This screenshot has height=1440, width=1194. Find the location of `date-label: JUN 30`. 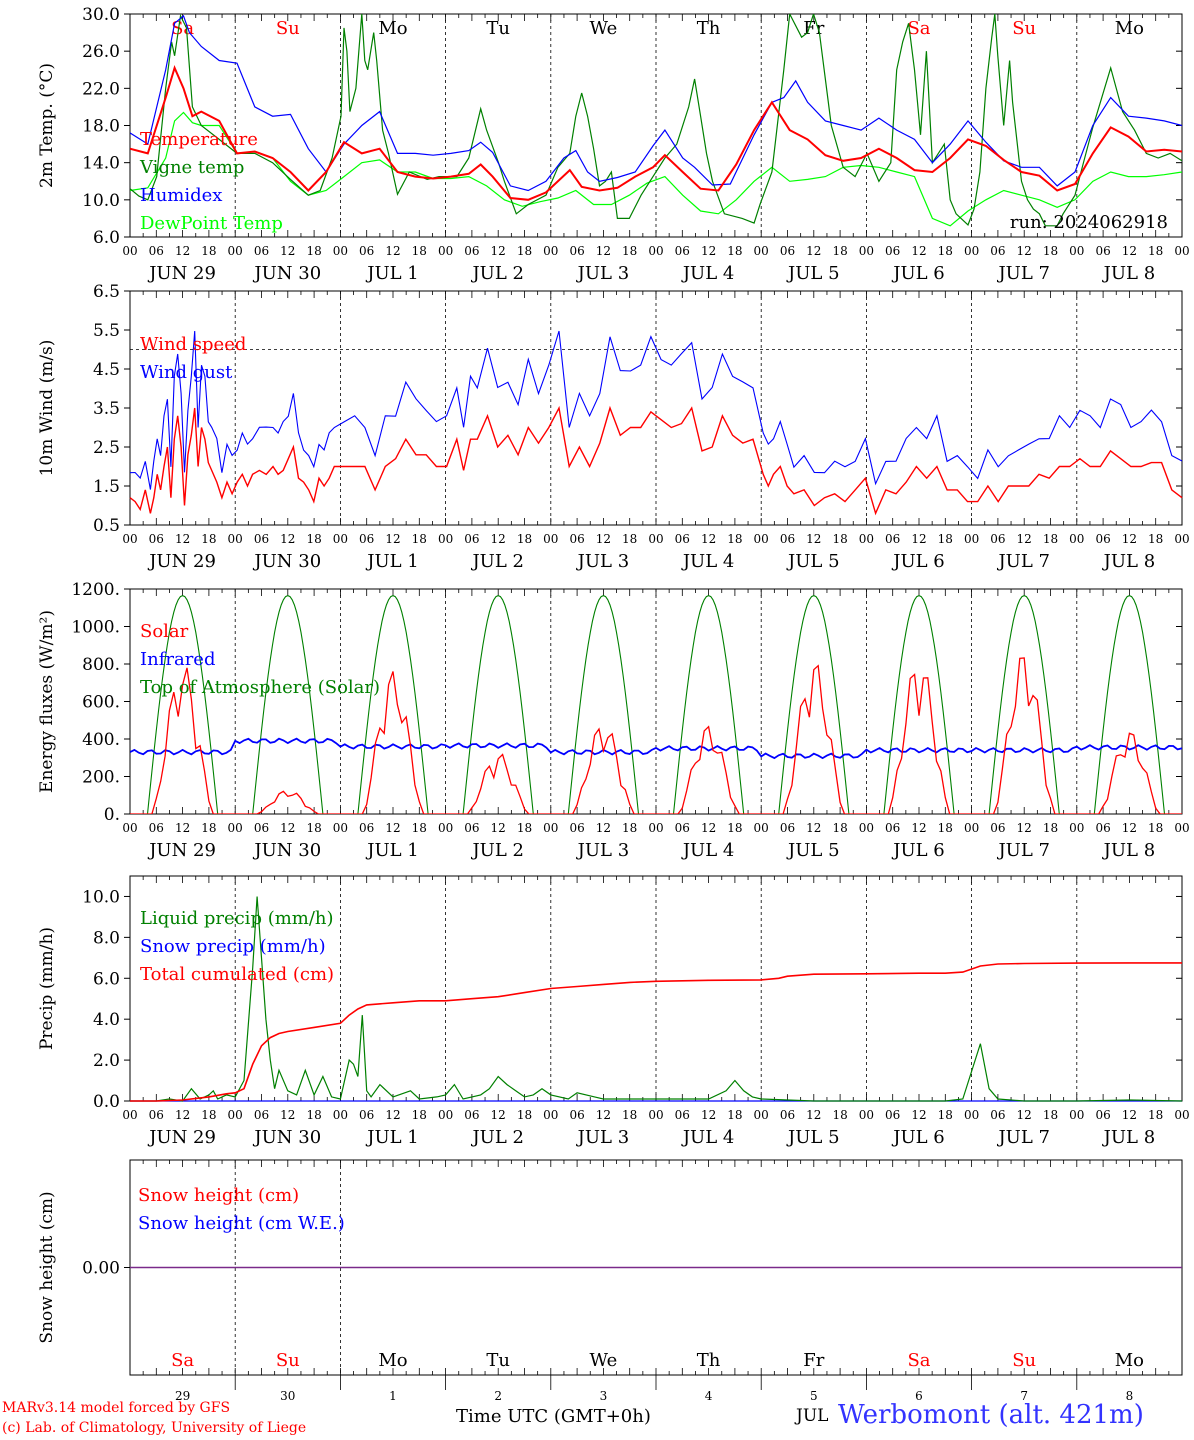

date-label: JUN 30 is located at coordinates (286, 273).